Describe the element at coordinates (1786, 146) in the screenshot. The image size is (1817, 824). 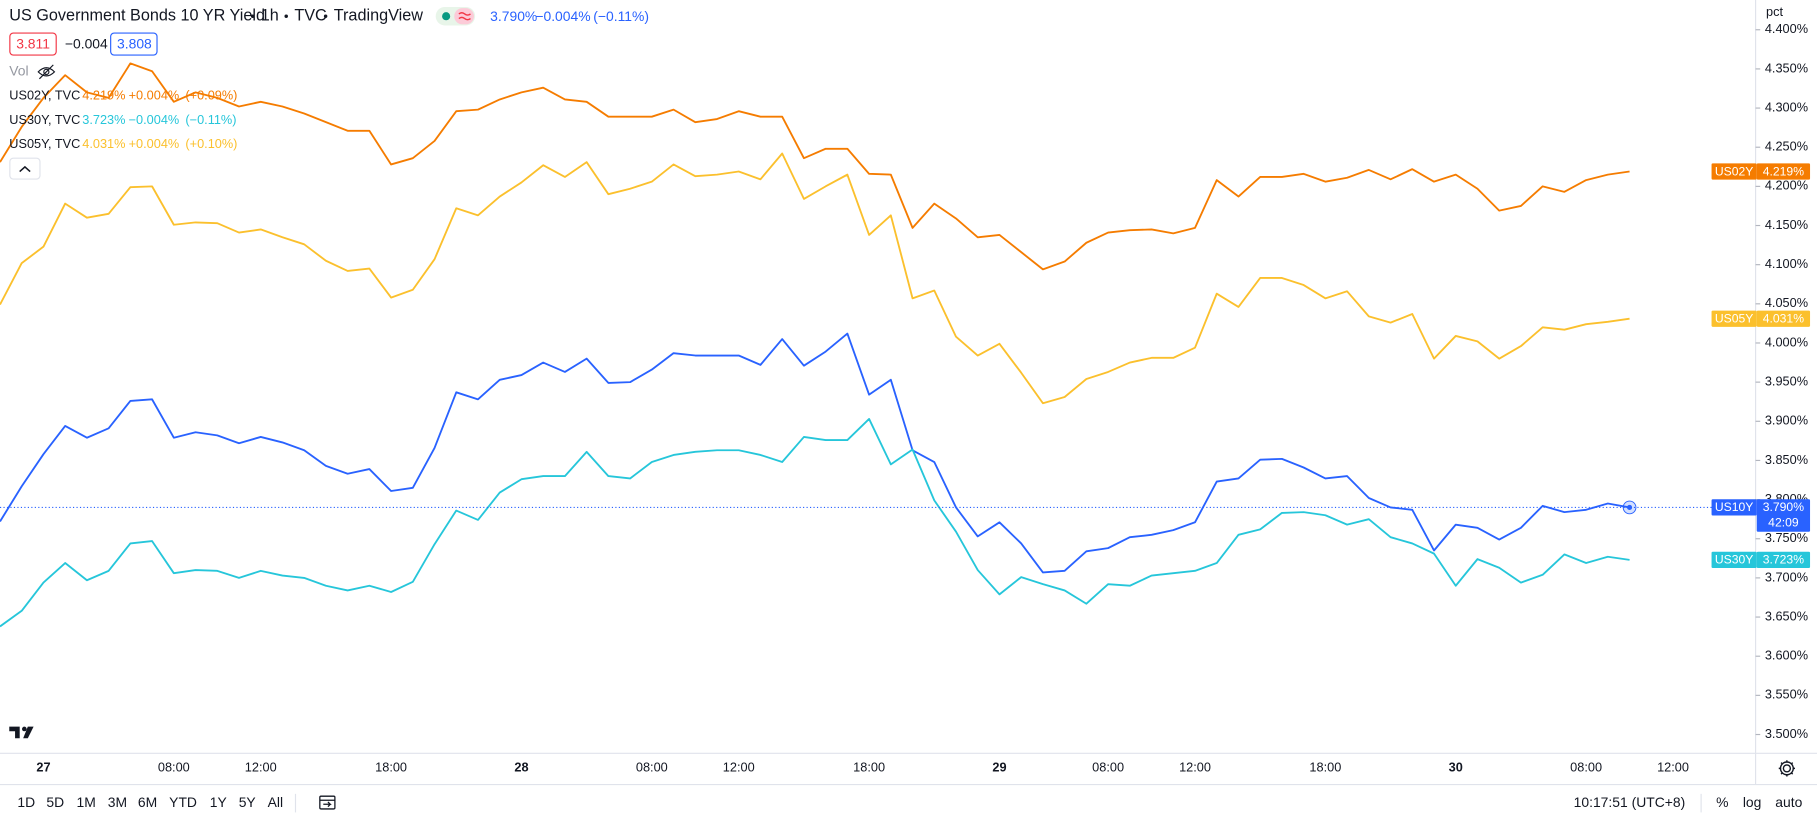
I see `y-tick-label: 4.250%` at that location.